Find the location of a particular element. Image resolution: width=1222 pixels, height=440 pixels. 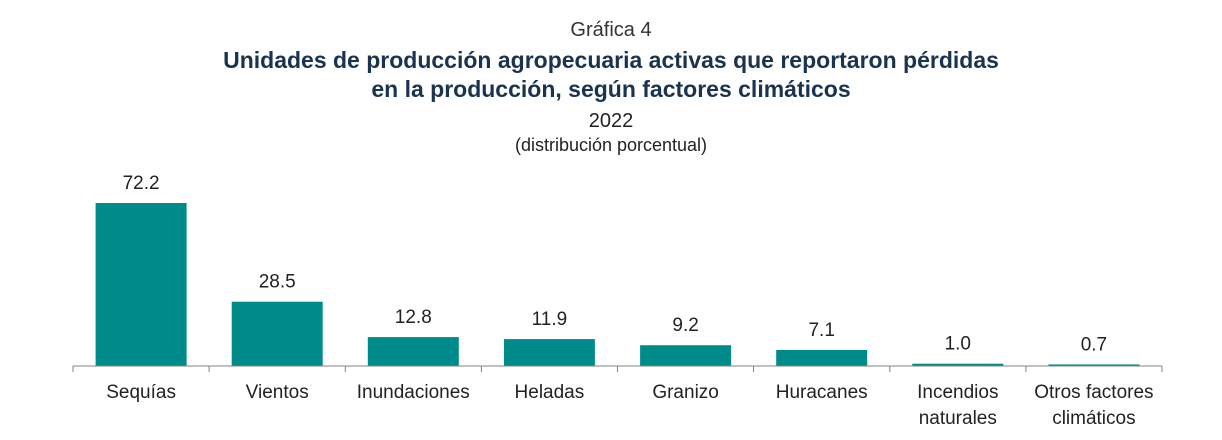

bar-value-label-5: 9.2 is located at coordinates (685, 325).